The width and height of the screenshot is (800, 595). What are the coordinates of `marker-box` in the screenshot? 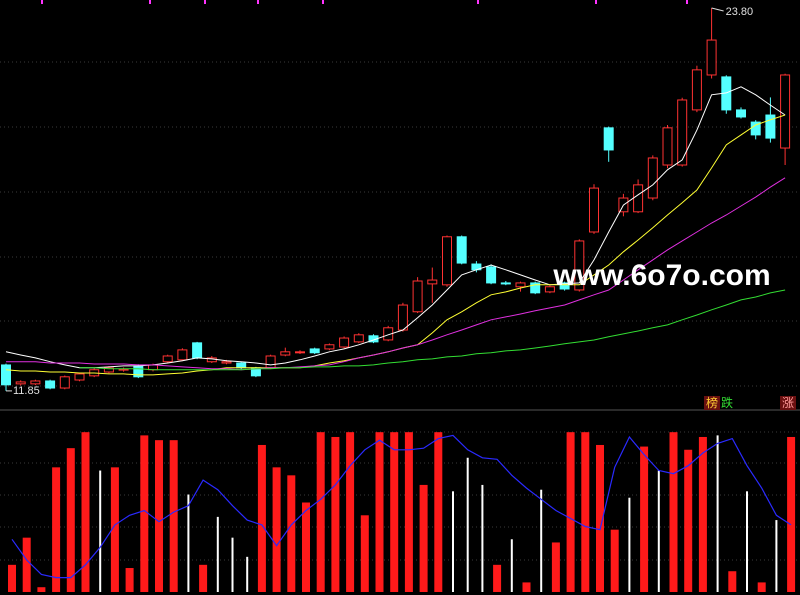 It's located at (712, 403).